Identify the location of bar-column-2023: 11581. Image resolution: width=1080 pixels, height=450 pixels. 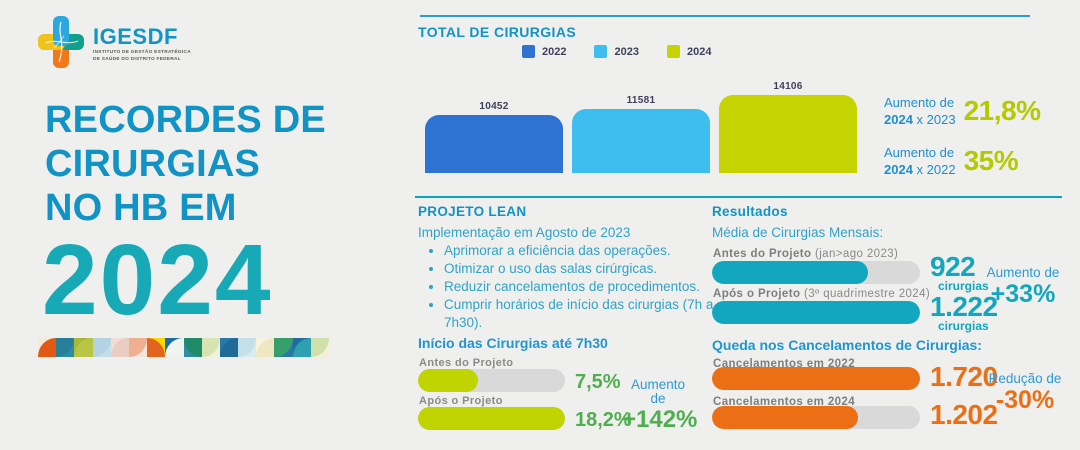
(641, 134).